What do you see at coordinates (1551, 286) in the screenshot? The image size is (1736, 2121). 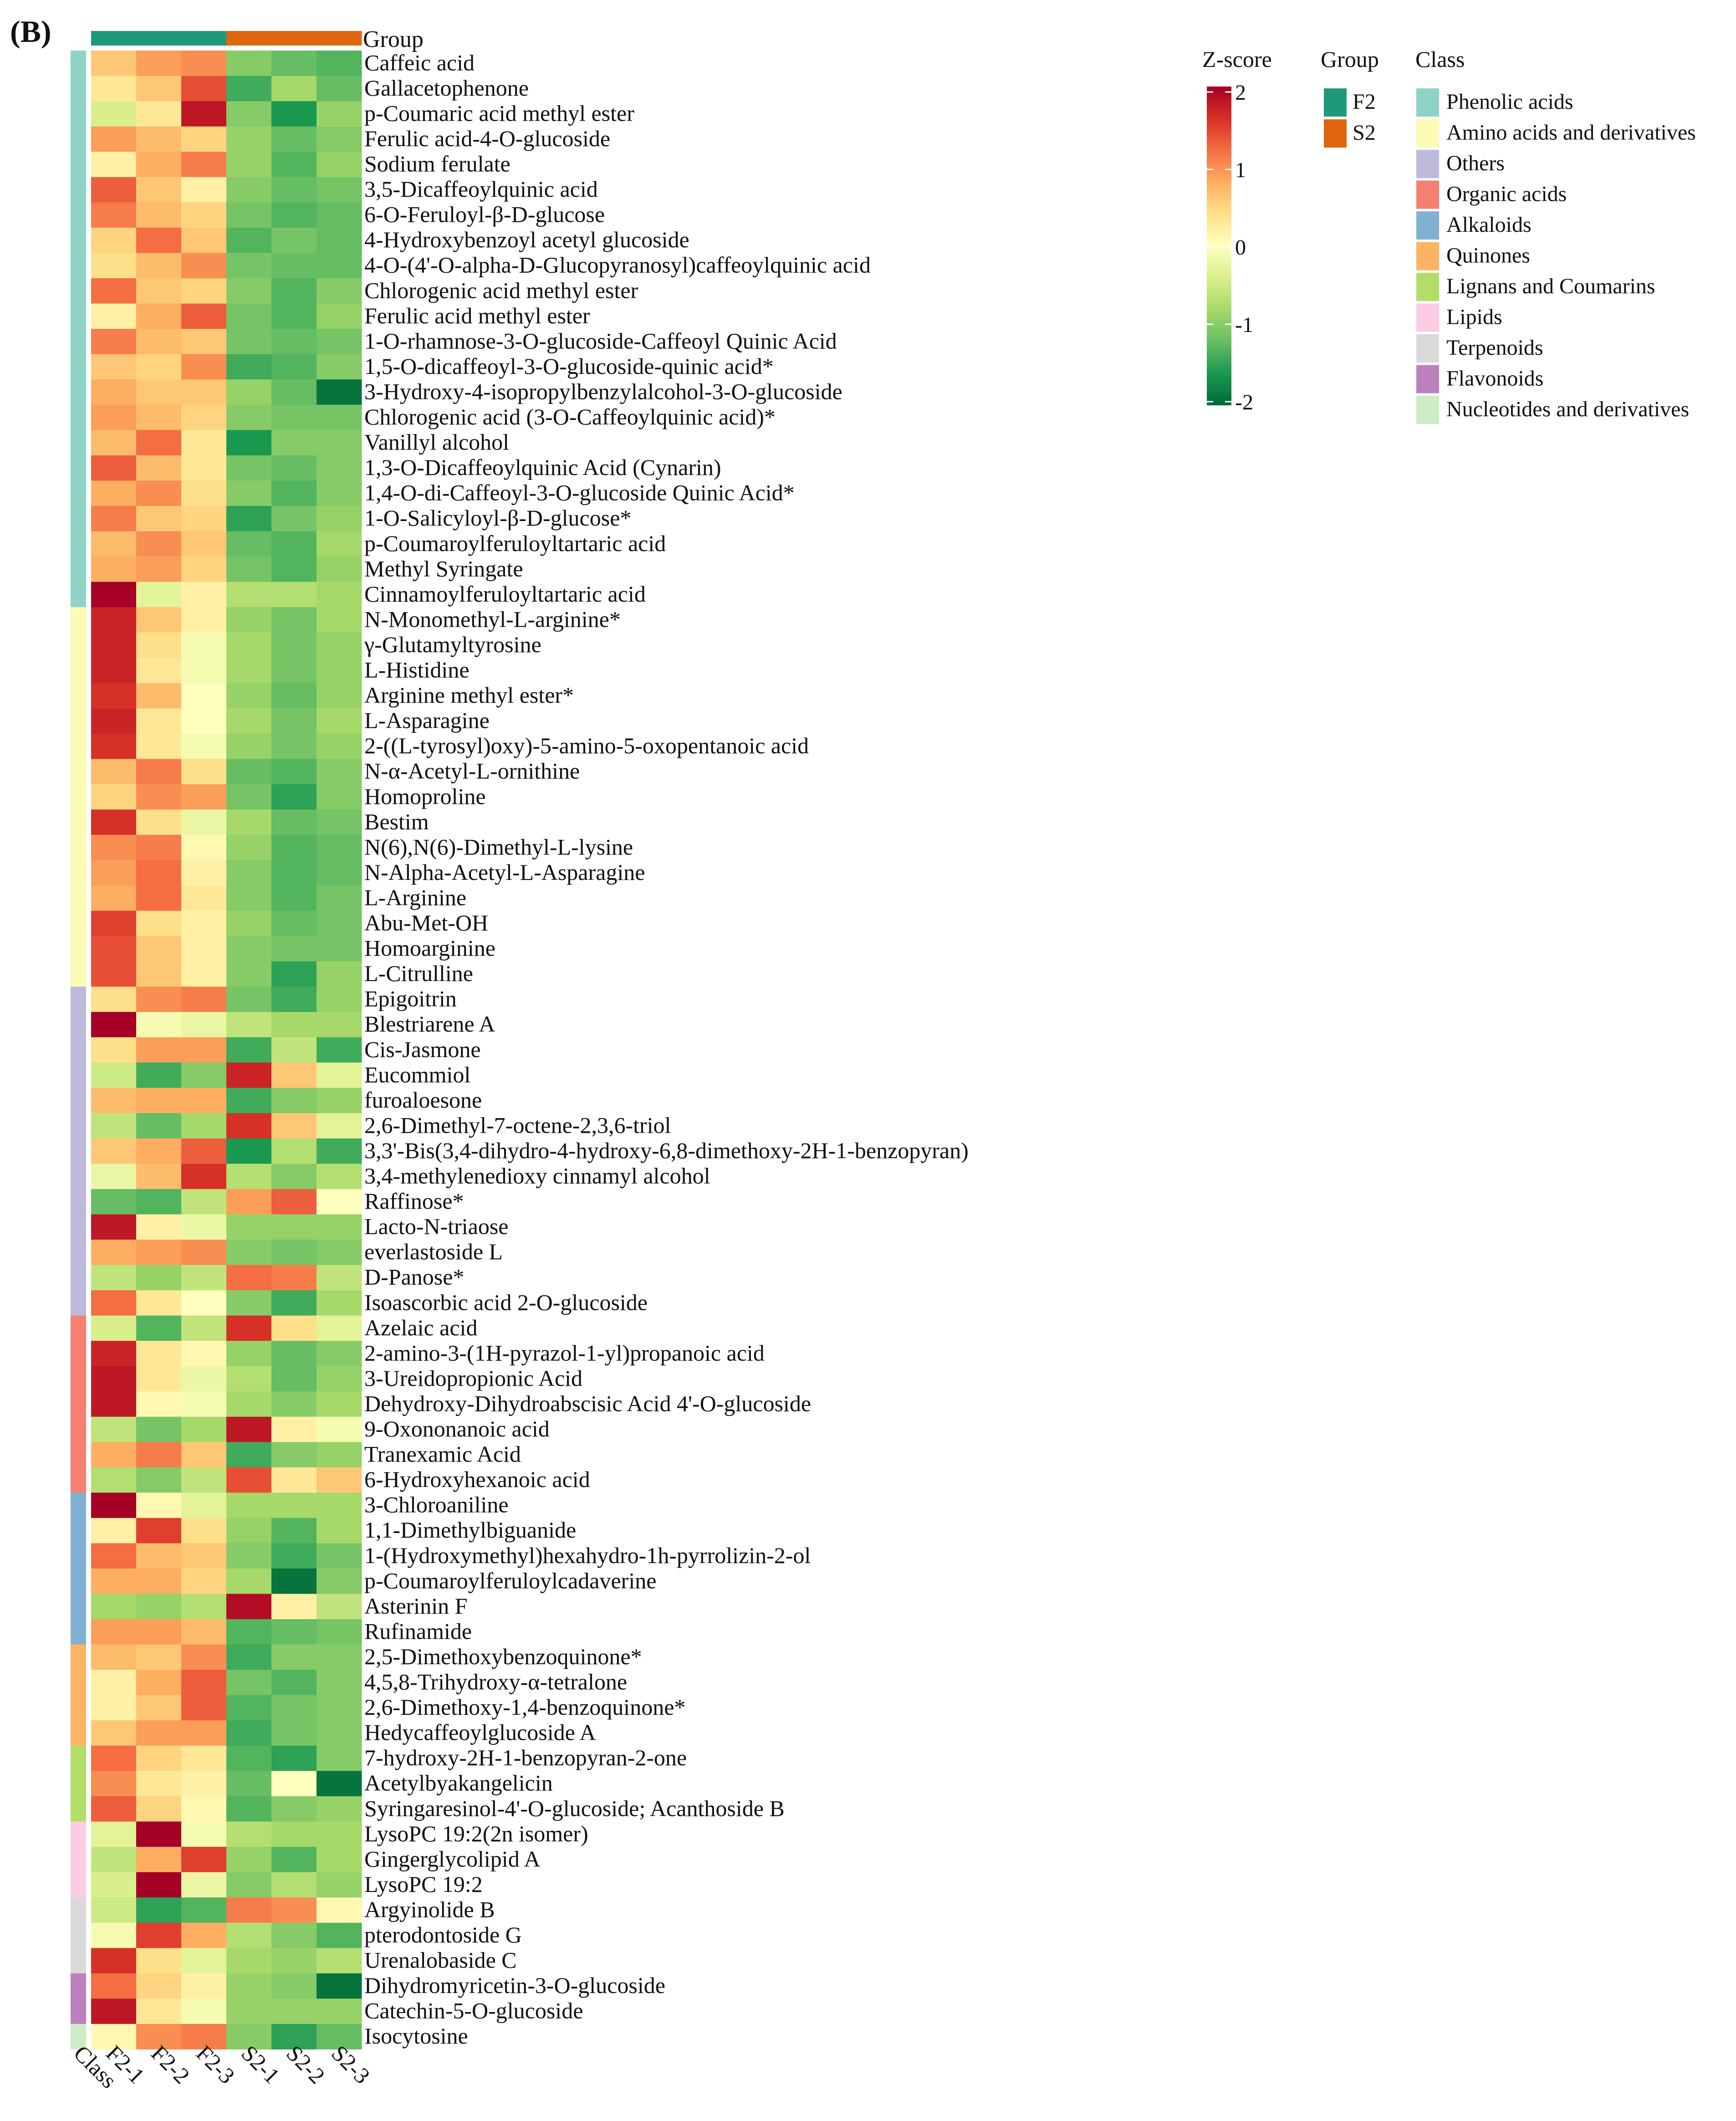 I see `class-legend-label: Lignans and Coumarins` at bounding box center [1551, 286].